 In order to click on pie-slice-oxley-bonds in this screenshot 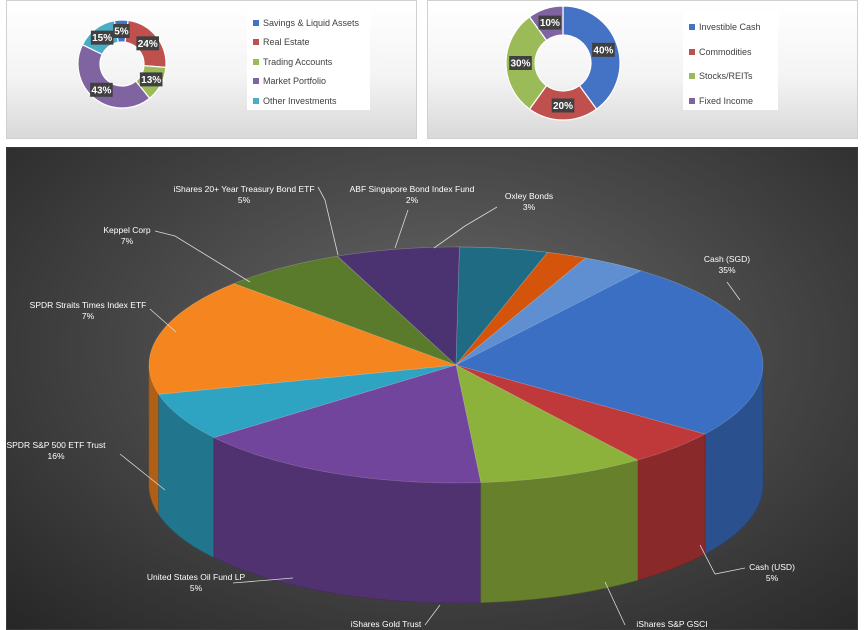, I will do `click(548, 311)`.